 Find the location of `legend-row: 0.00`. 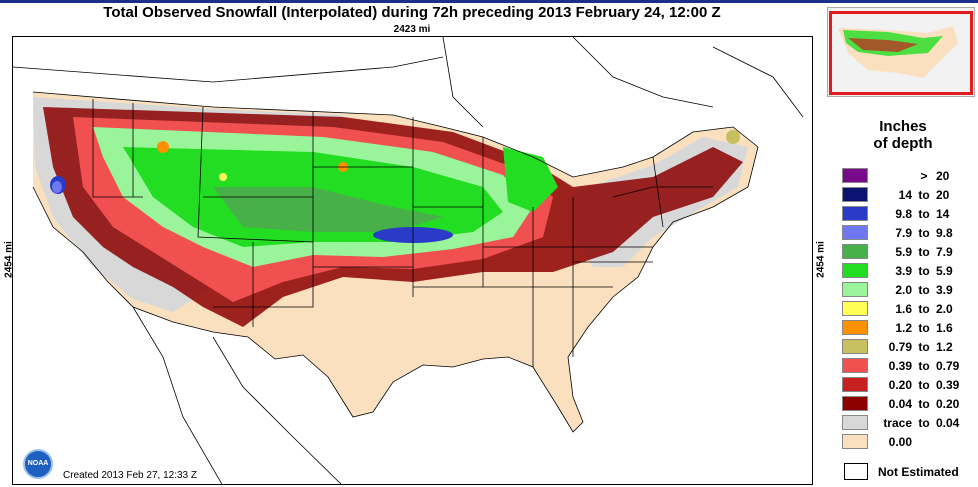

legend-row: 0.00 is located at coordinates (909, 442).